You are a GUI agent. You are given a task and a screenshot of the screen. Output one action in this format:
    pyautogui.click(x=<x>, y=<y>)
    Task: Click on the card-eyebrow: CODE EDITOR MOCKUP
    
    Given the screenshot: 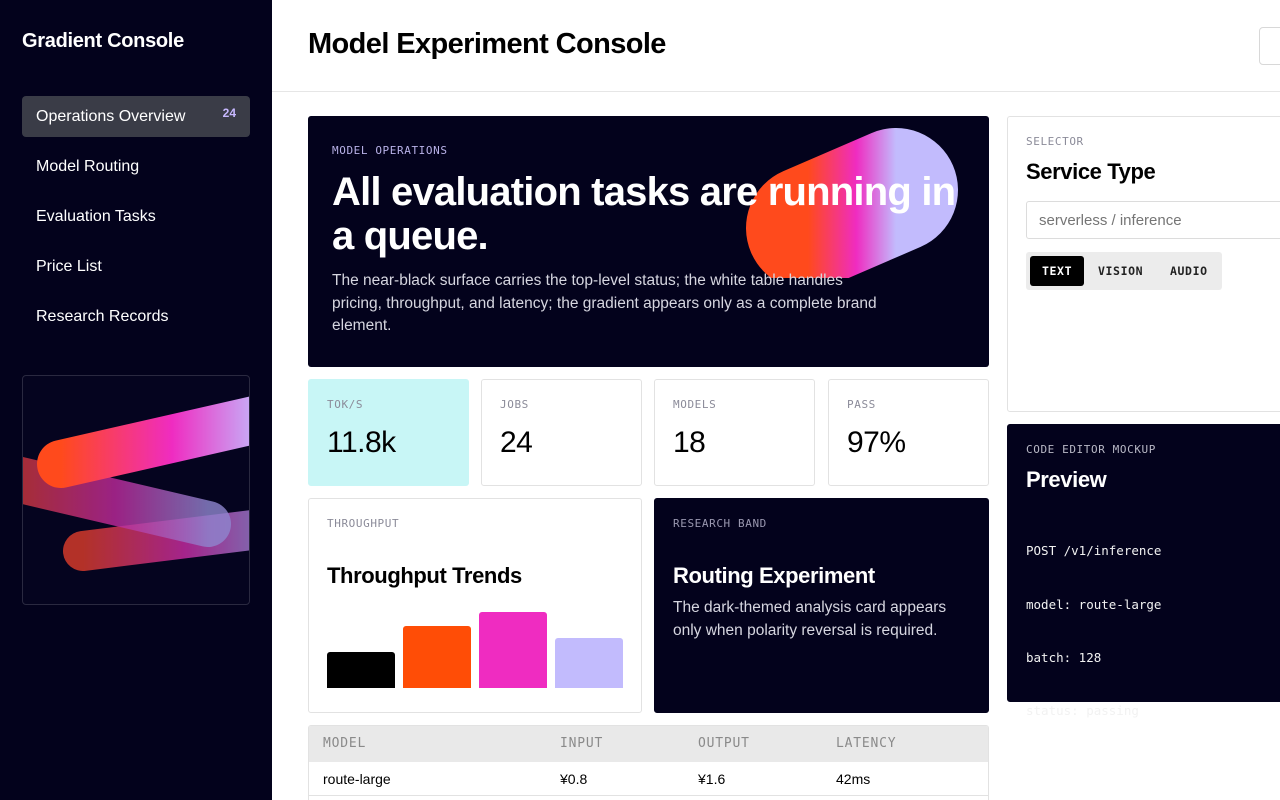 What is the action you would take?
    pyautogui.click(x=1091, y=449)
    